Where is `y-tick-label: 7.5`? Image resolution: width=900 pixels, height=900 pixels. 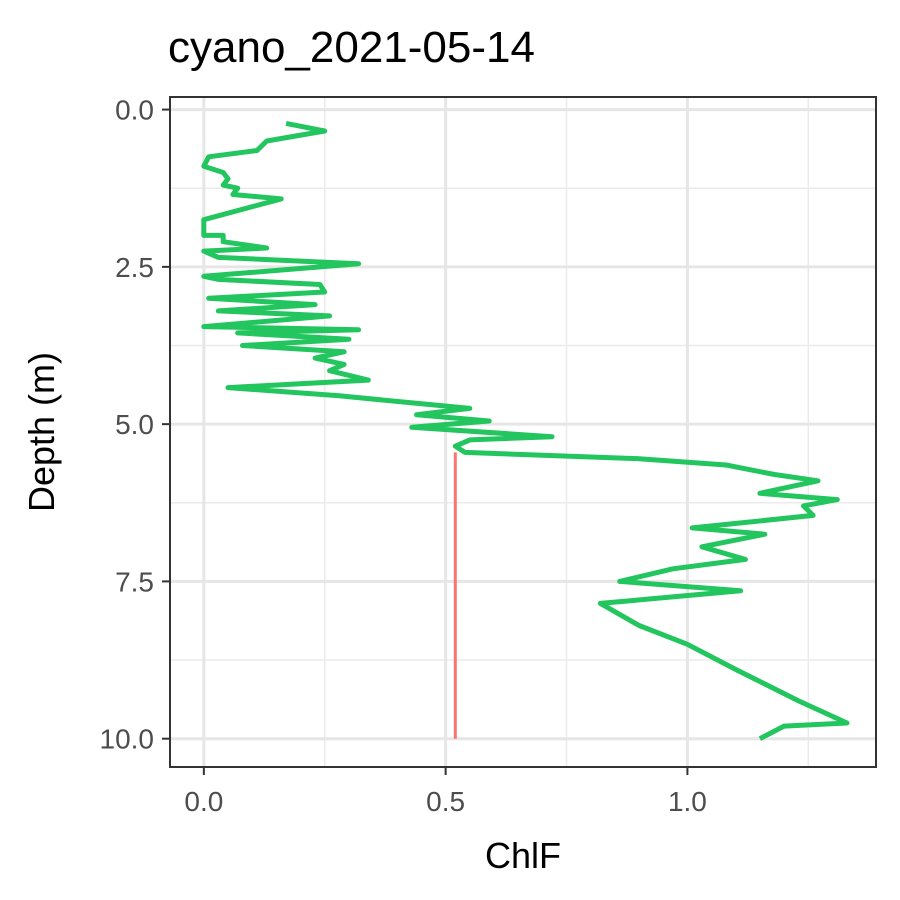
y-tick-label: 7.5 is located at coordinates (134, 581).